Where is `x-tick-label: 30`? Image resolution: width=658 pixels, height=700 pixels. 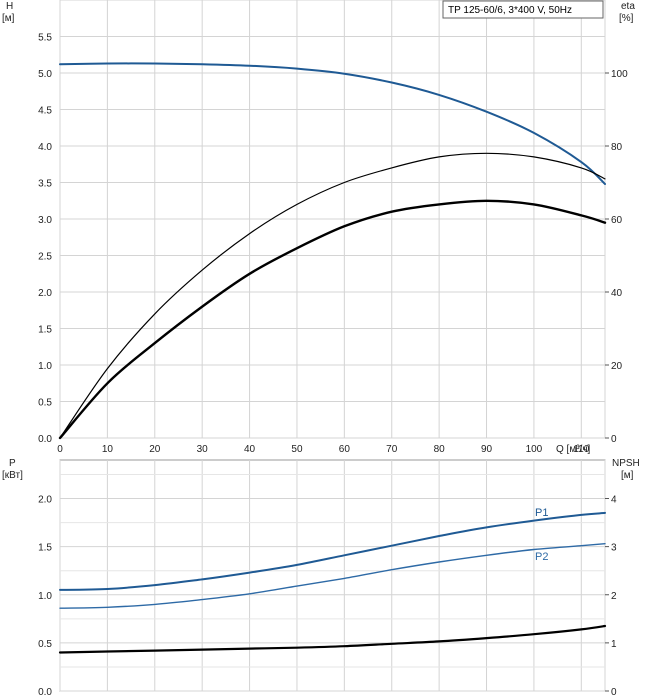
x-tick-label: 30 is located at coordinates (203, 449).